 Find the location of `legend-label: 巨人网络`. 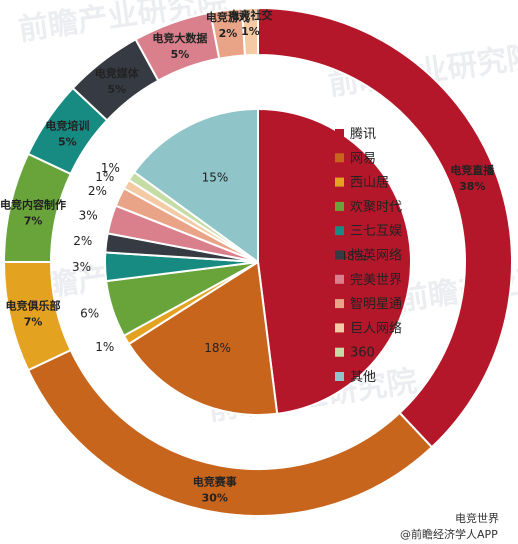

legend-label: 巨人网络 is located at coordinates (376, 328).